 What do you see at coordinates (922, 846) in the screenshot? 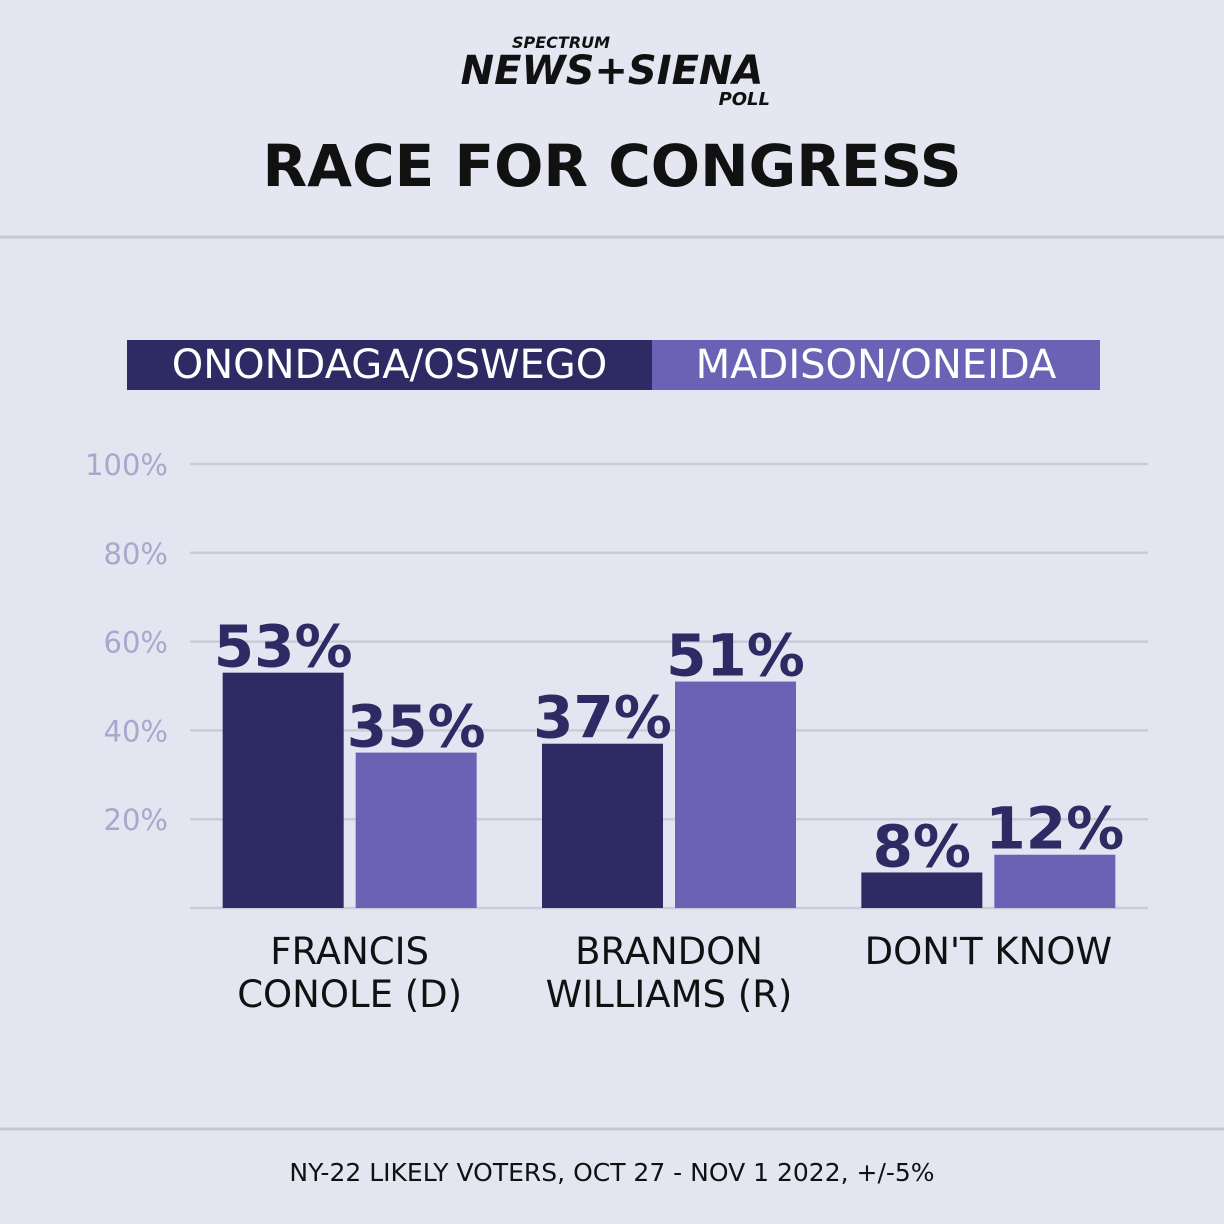
I see `value-label: 8%` at bounding box center [922, 846].